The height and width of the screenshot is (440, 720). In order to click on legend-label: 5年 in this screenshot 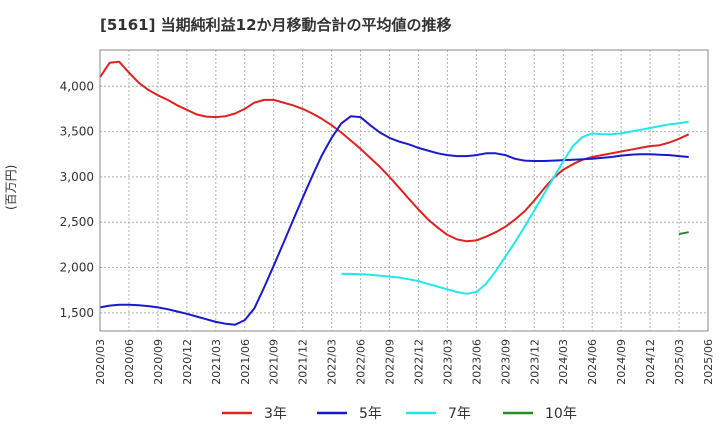, I will do `click(370, 414)`.